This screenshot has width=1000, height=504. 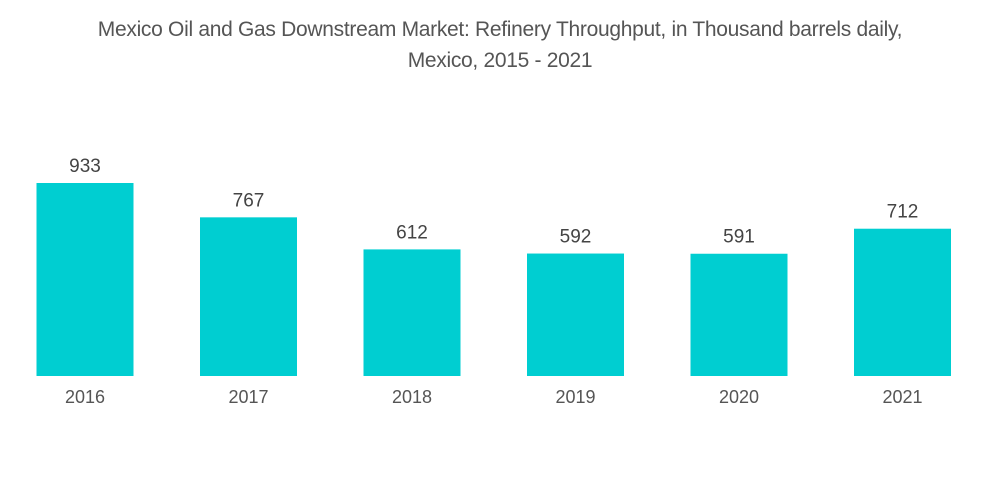 I want to click on bar-2018, so click(x=412, y=312).